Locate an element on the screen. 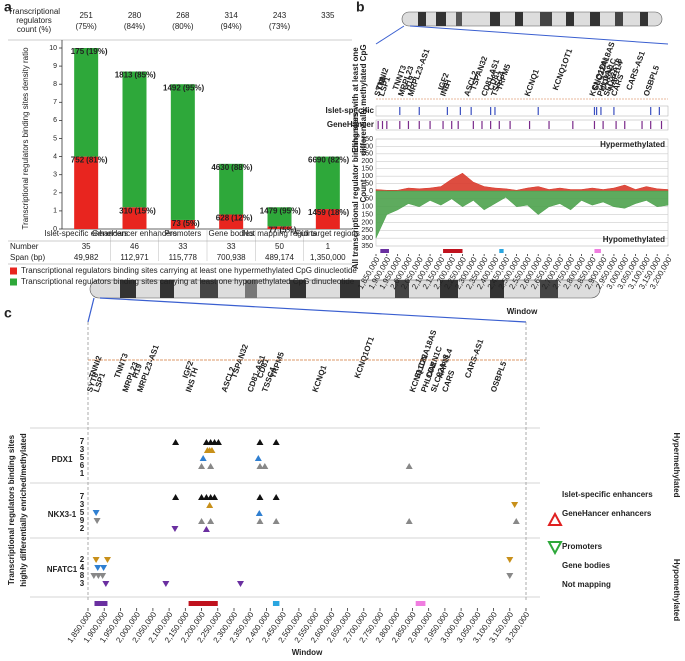 This screenshot has width=685, height=661. legend-swatch is located at coordinates (13, 282).